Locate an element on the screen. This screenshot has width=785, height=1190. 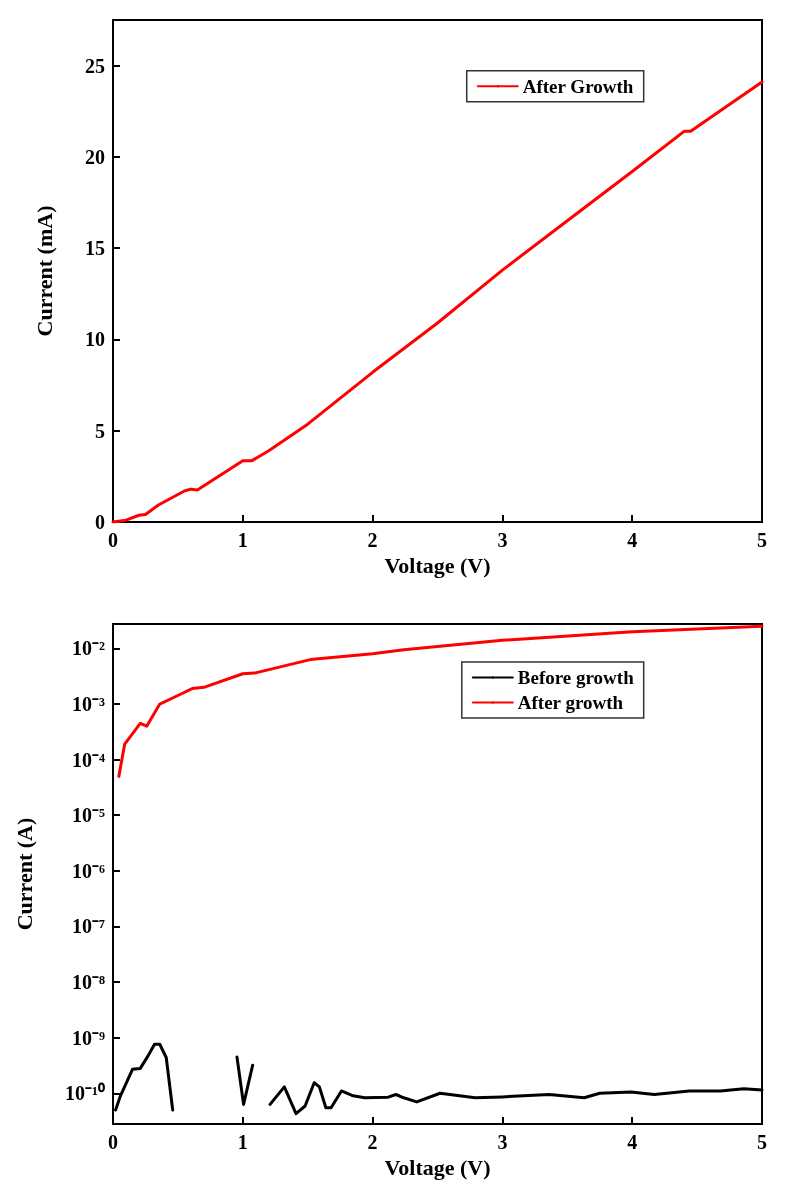
y-tick-label: 10⁻⁸ is located at coordinates (88, 982).